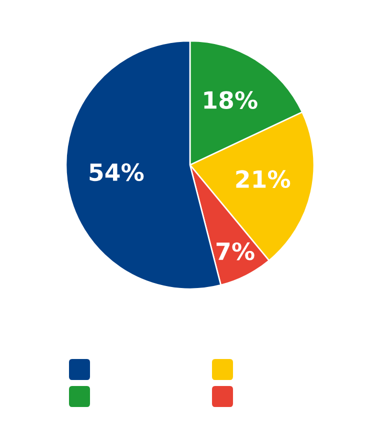 This screenshot has height=429, width=380. Describe the element at coordinates (231, 100) in the screenshot. I see `data-label: 18%` at that location.